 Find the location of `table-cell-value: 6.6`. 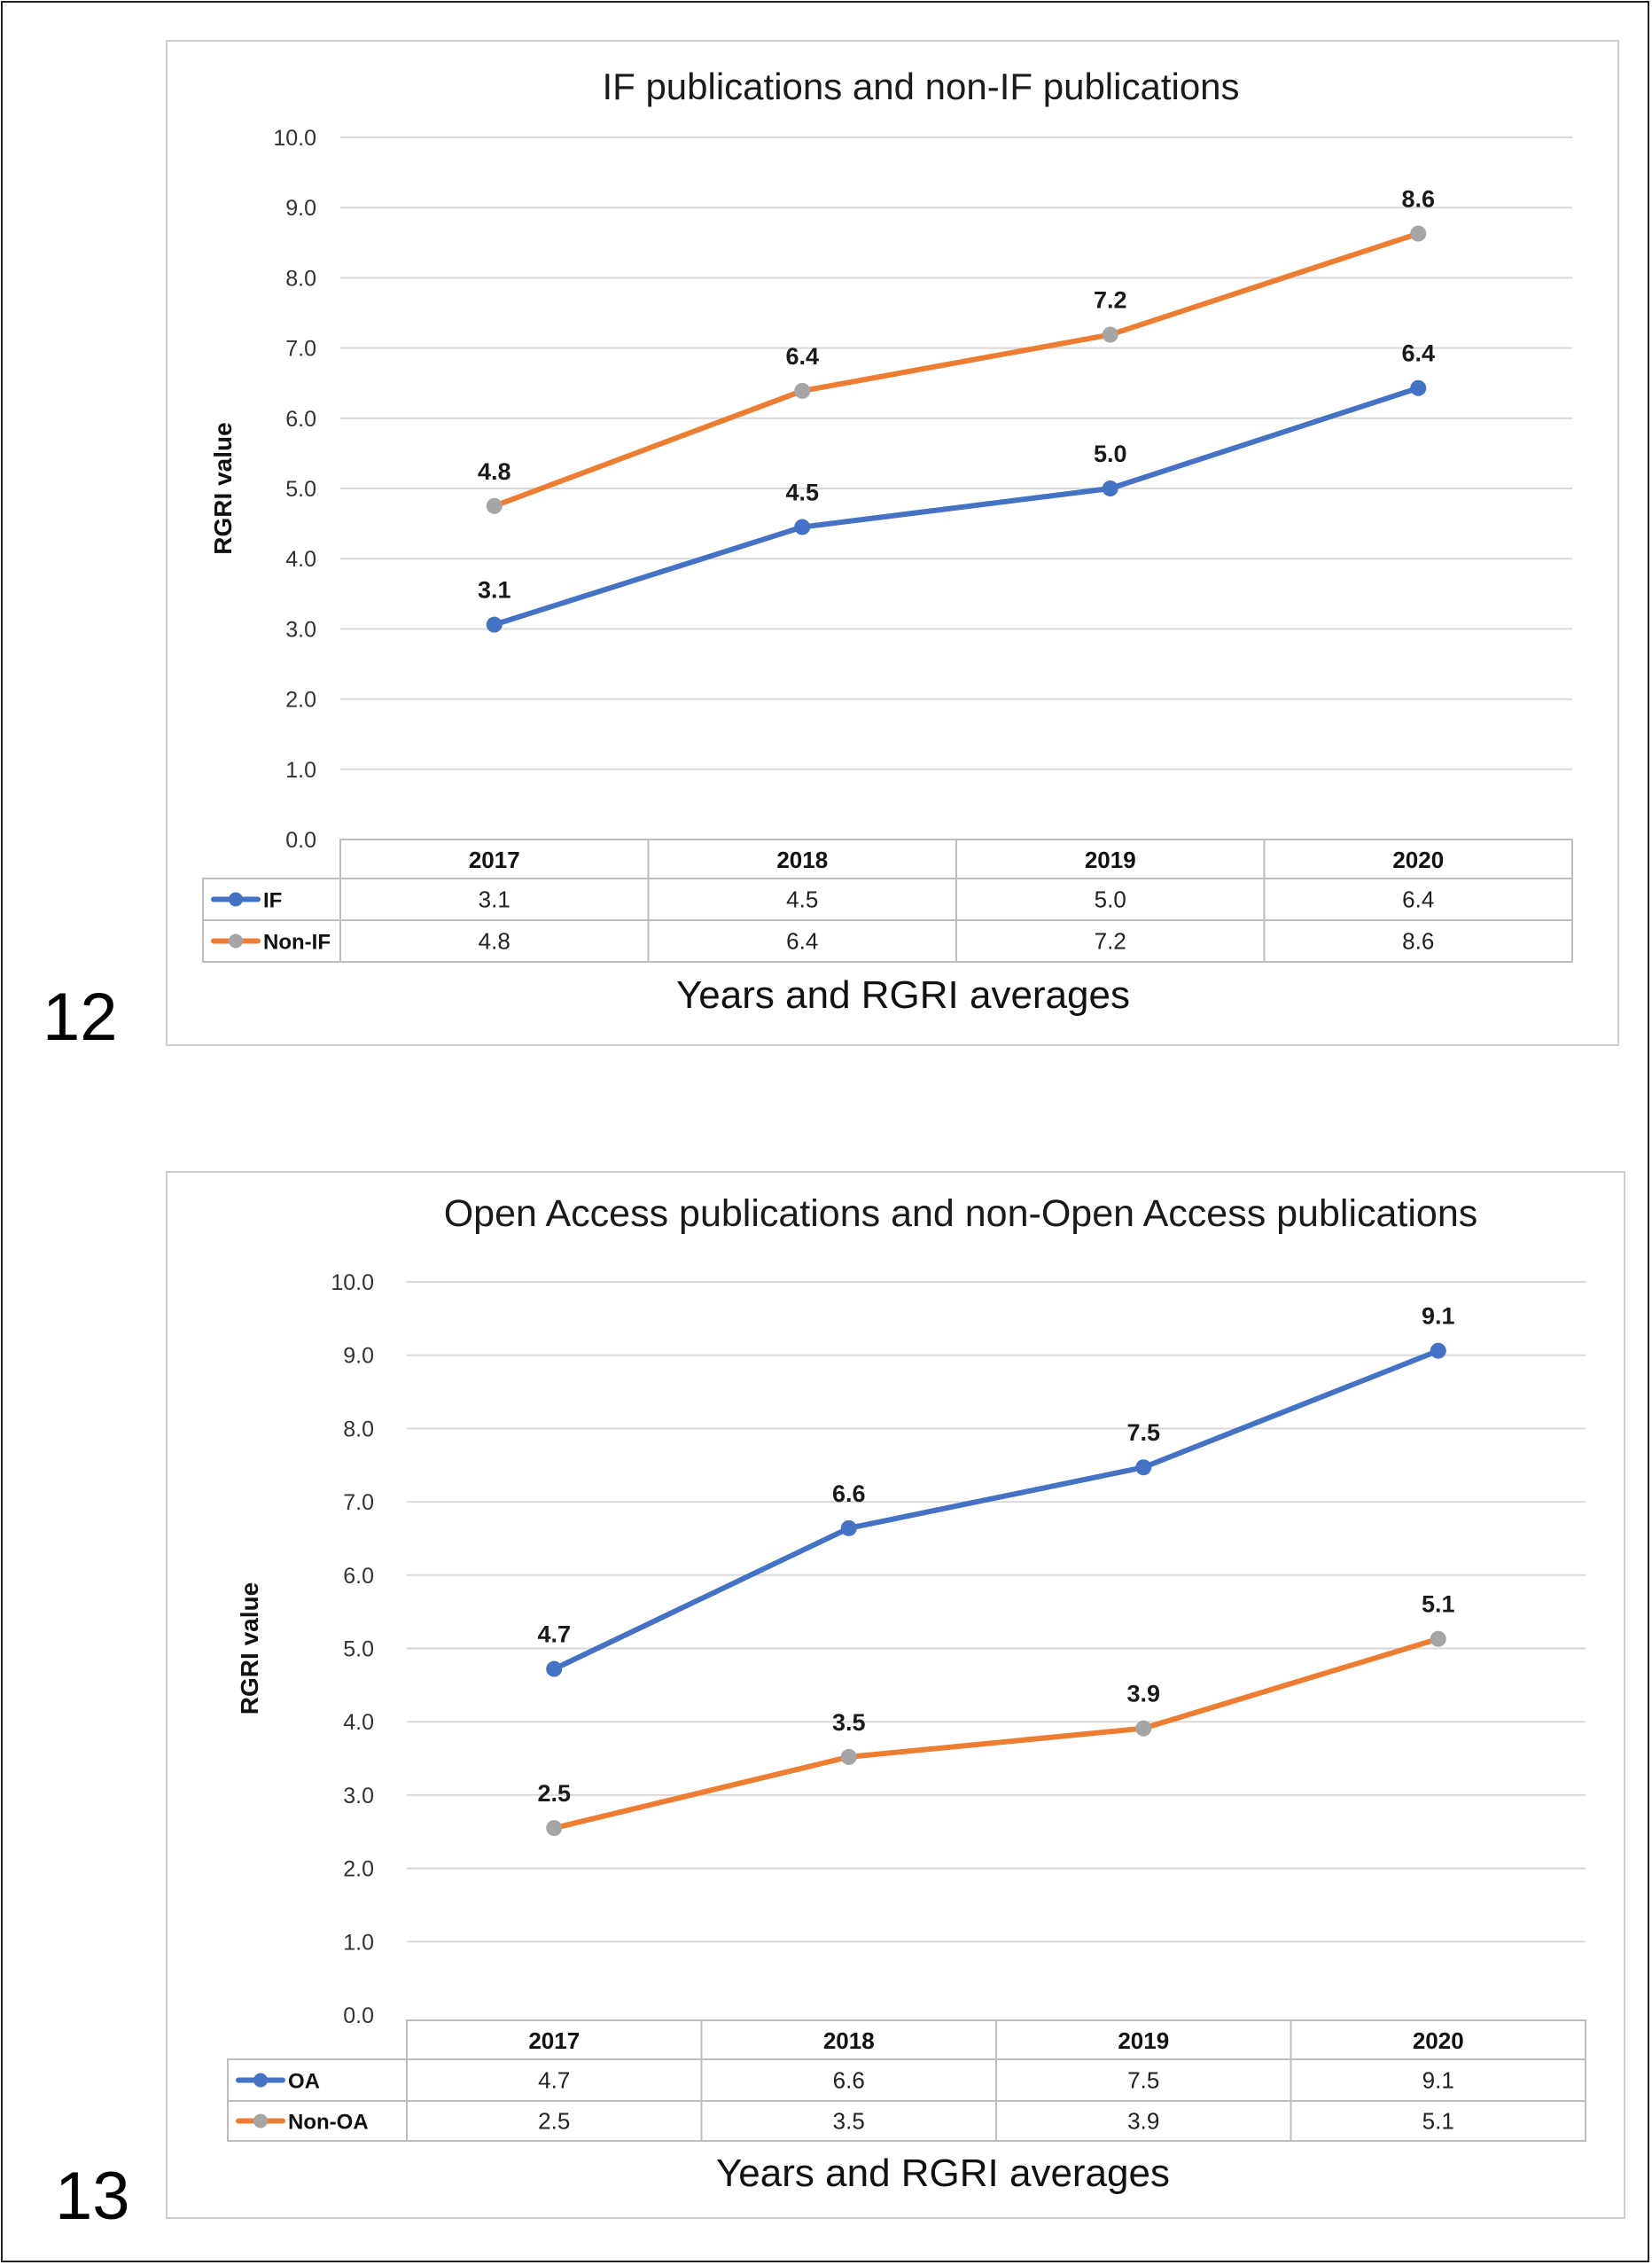

table-cell-value: 6.6 is located at coordinates (849, 2080).